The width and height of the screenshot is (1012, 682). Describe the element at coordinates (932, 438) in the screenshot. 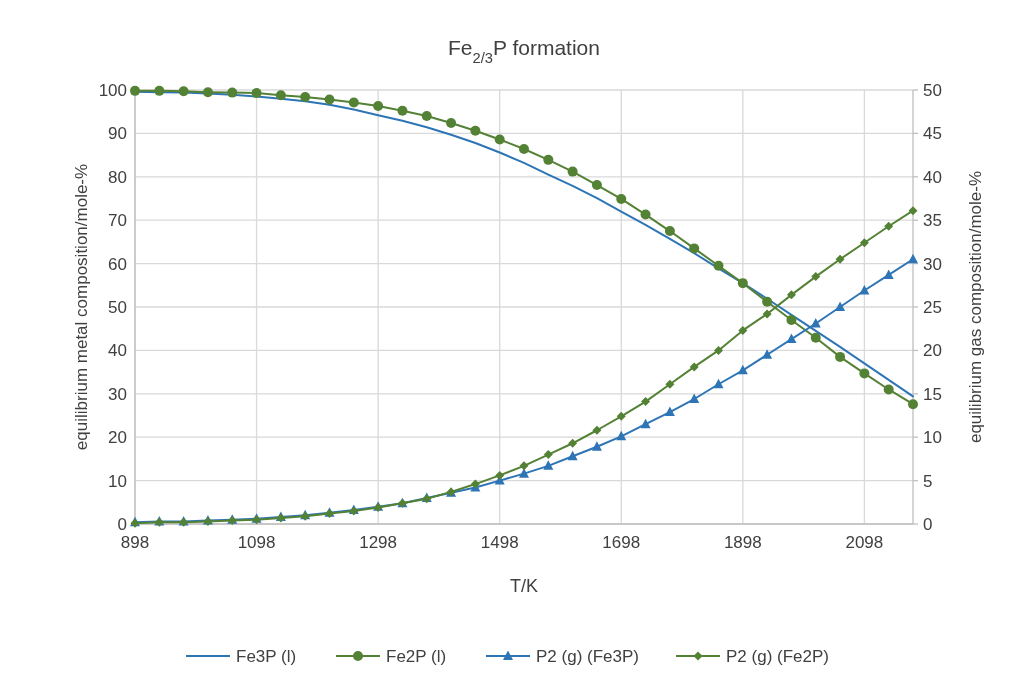

I see `y2-tick-label: 10` at that location.